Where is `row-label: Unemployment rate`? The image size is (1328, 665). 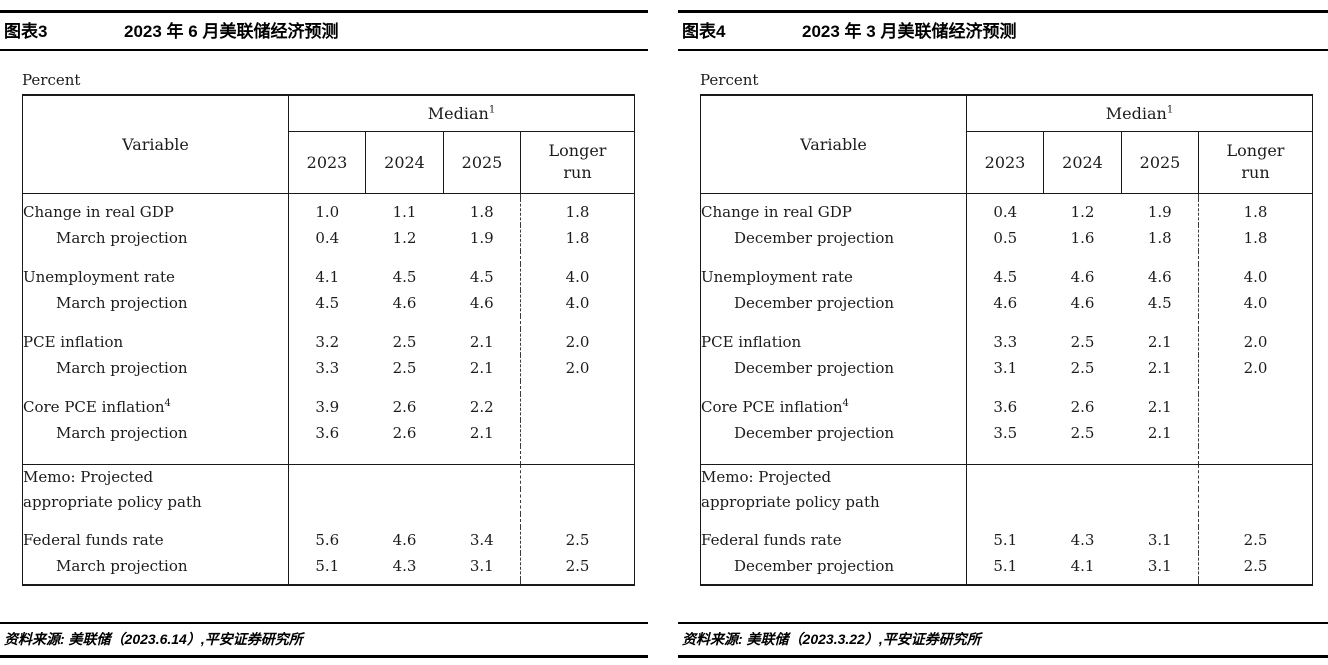
row-label: Unemployment rate is located at coordinates (155, 277).